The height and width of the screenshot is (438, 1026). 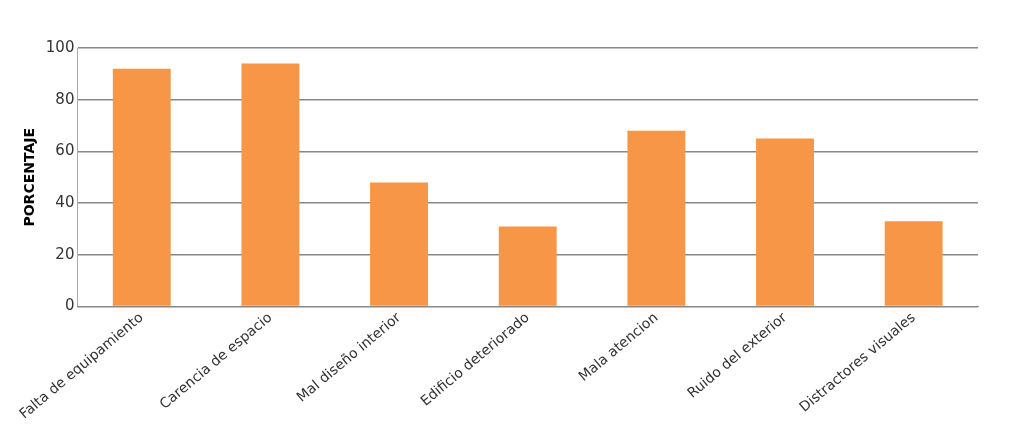 What do you see at coordinates (65, 150) in the screenshot?
I see `y-tick-label: 60` at bounding box center [65, 150].